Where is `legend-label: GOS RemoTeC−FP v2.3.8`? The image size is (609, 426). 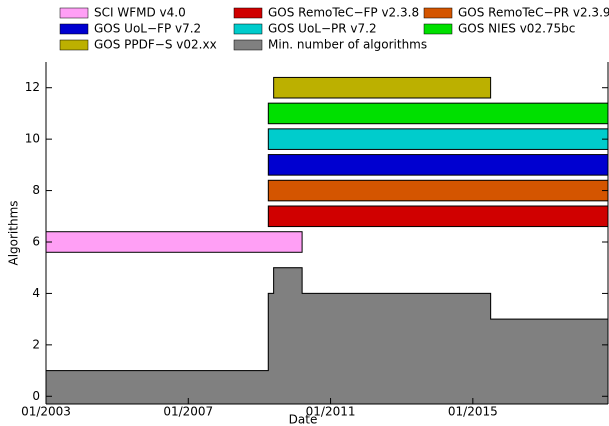
legend-label: GOS RemoTeC−FP v2.3.8 is located at coordinates (343, 13).